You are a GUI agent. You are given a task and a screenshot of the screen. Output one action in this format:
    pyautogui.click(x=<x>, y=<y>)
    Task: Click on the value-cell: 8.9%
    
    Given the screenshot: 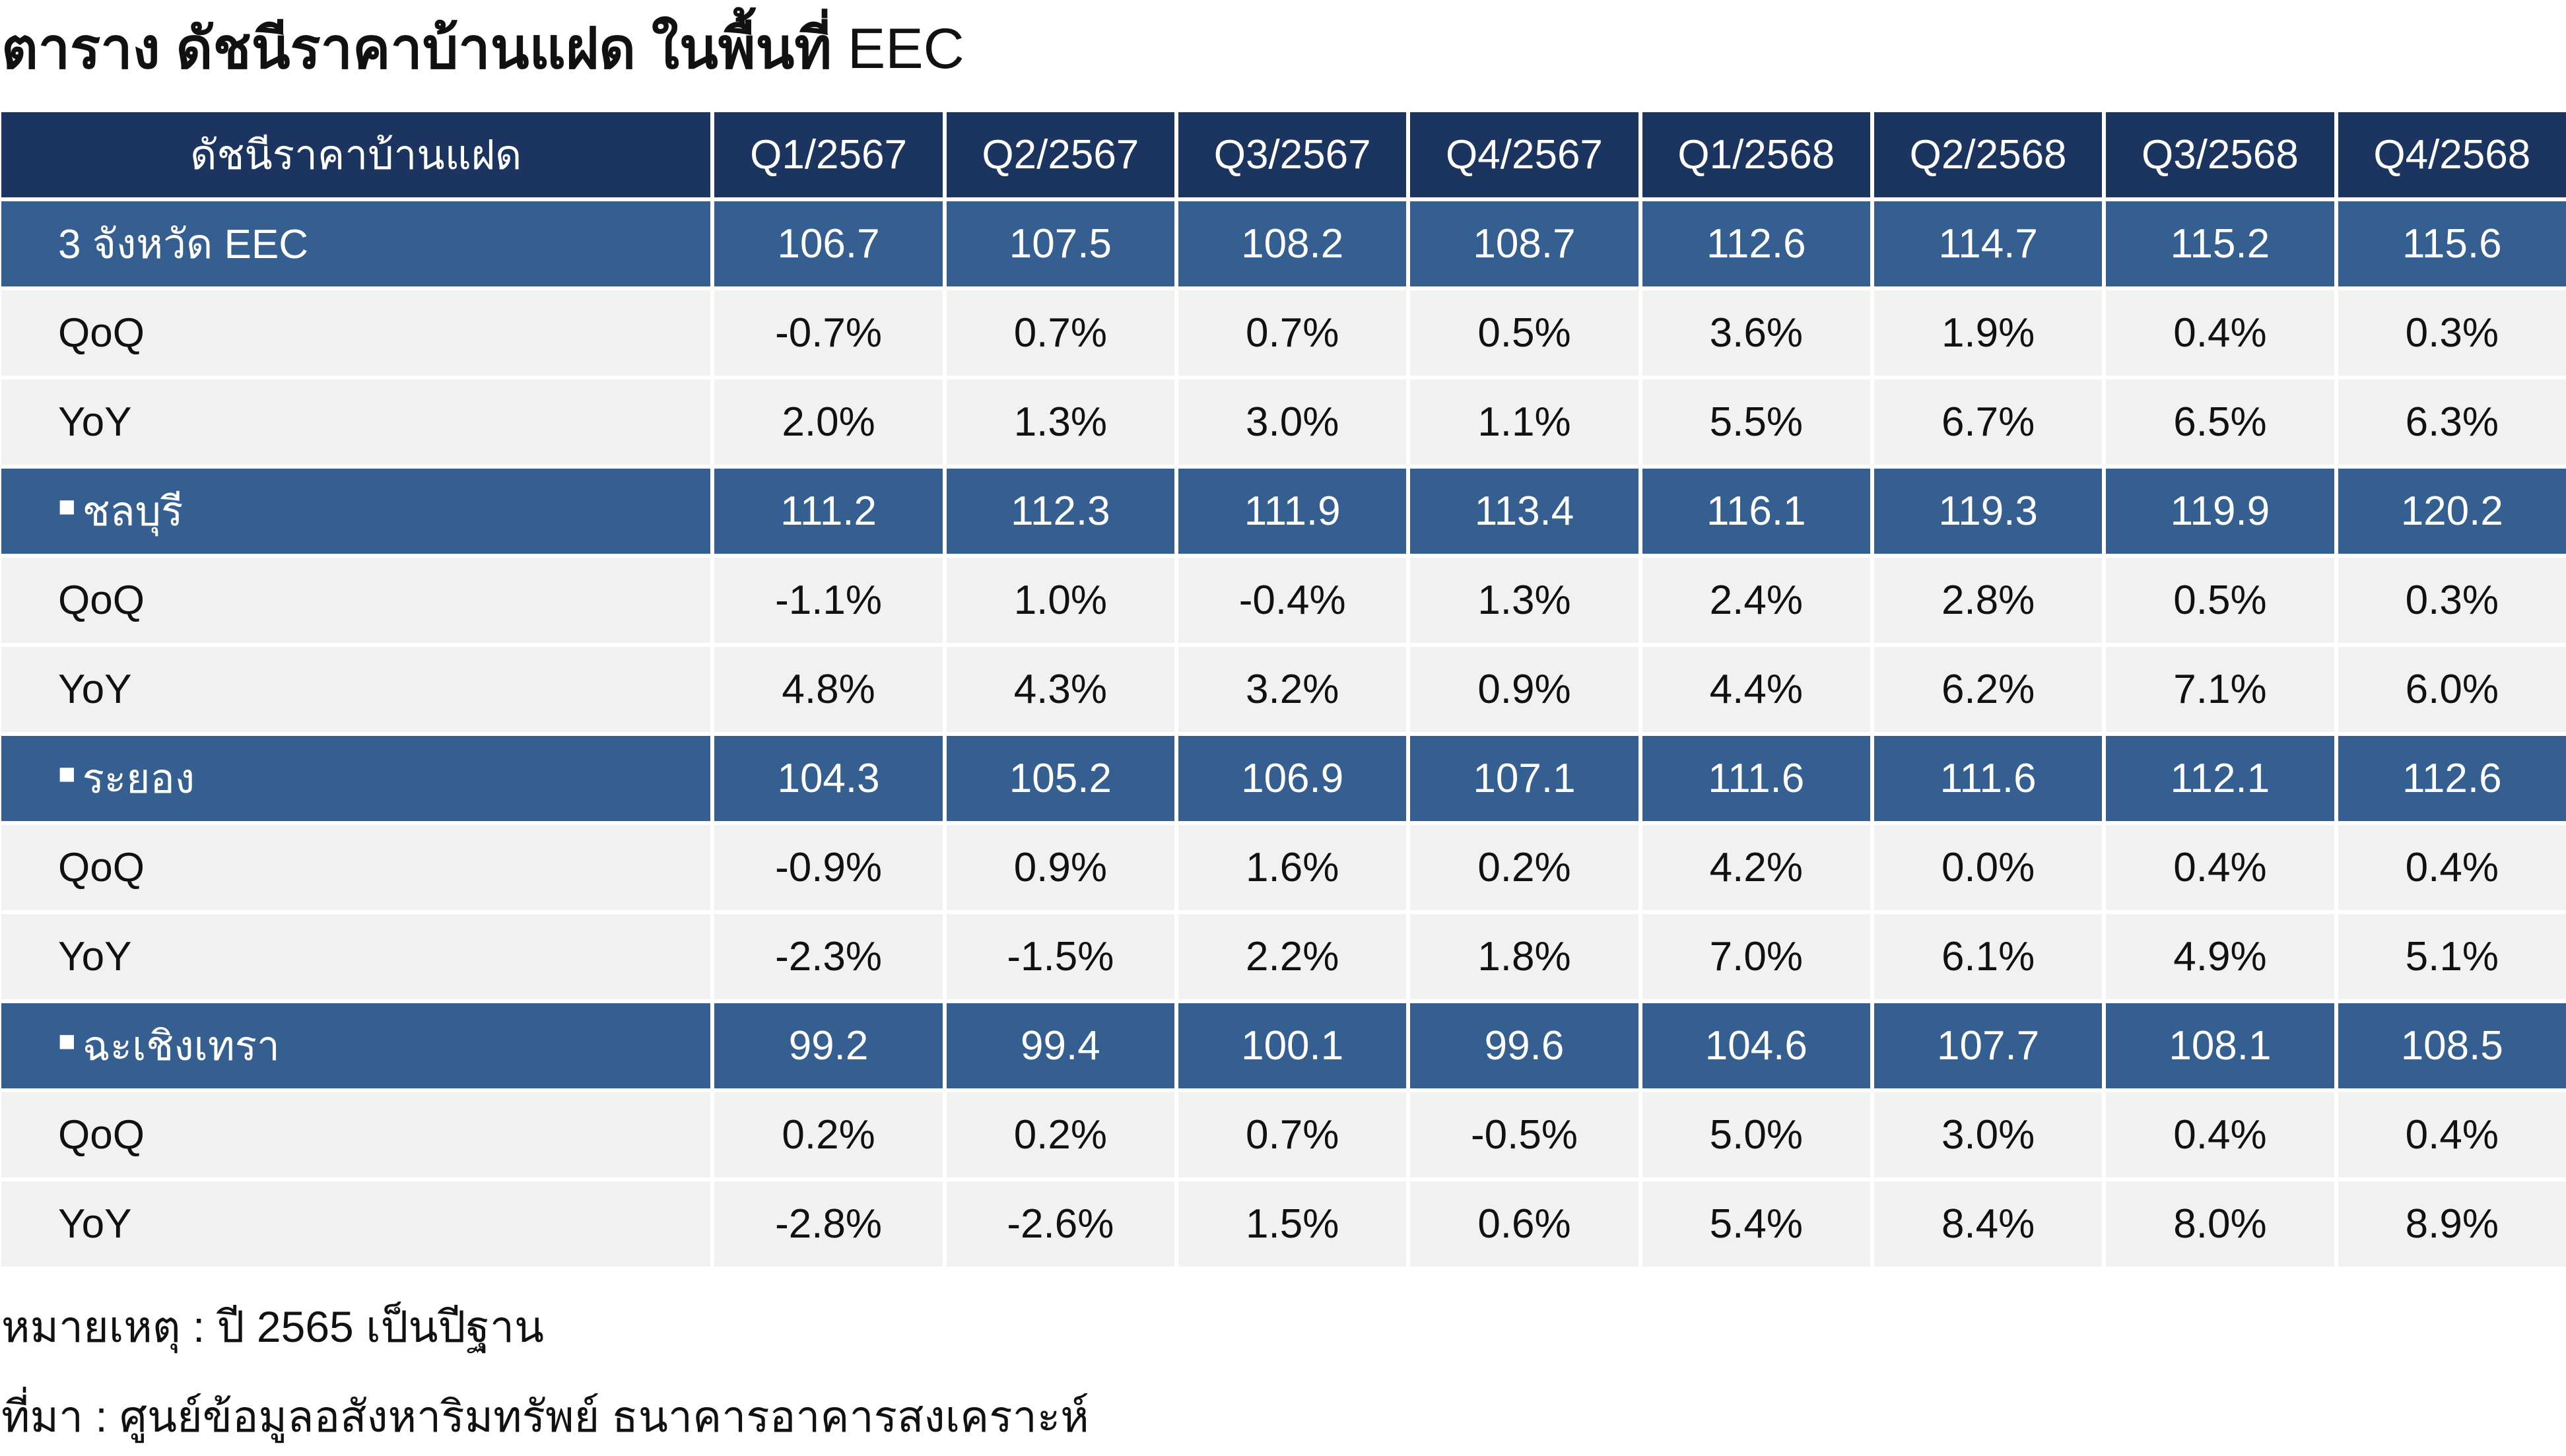 What is the action you would take?
    pyautogui.click(x=2452, y=1224)
    